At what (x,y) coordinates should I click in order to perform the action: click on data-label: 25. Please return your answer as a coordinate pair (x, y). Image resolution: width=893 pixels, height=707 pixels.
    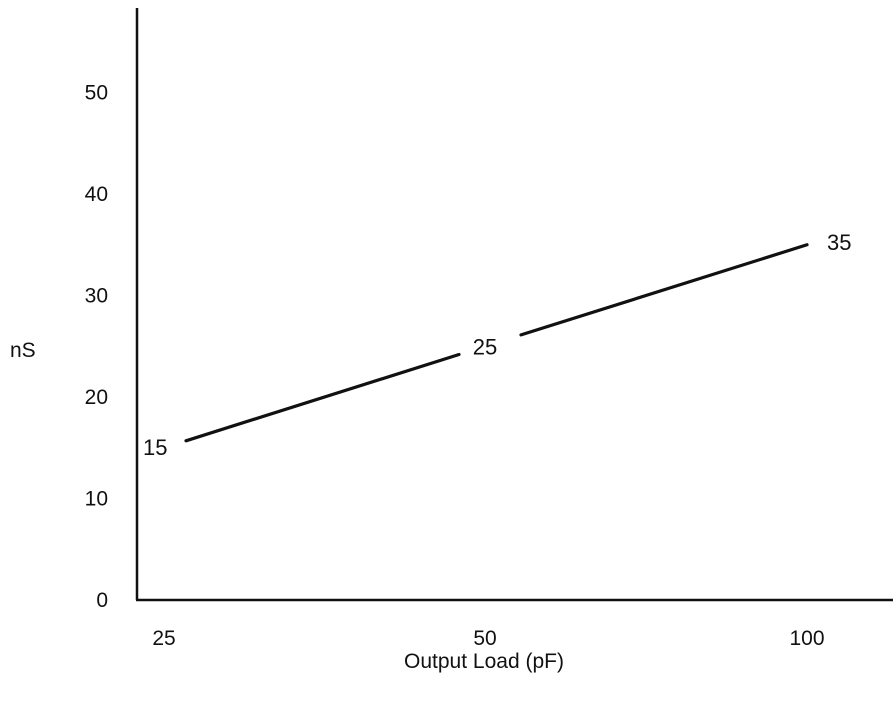
    Looking at the image, I should click on (485, 346).